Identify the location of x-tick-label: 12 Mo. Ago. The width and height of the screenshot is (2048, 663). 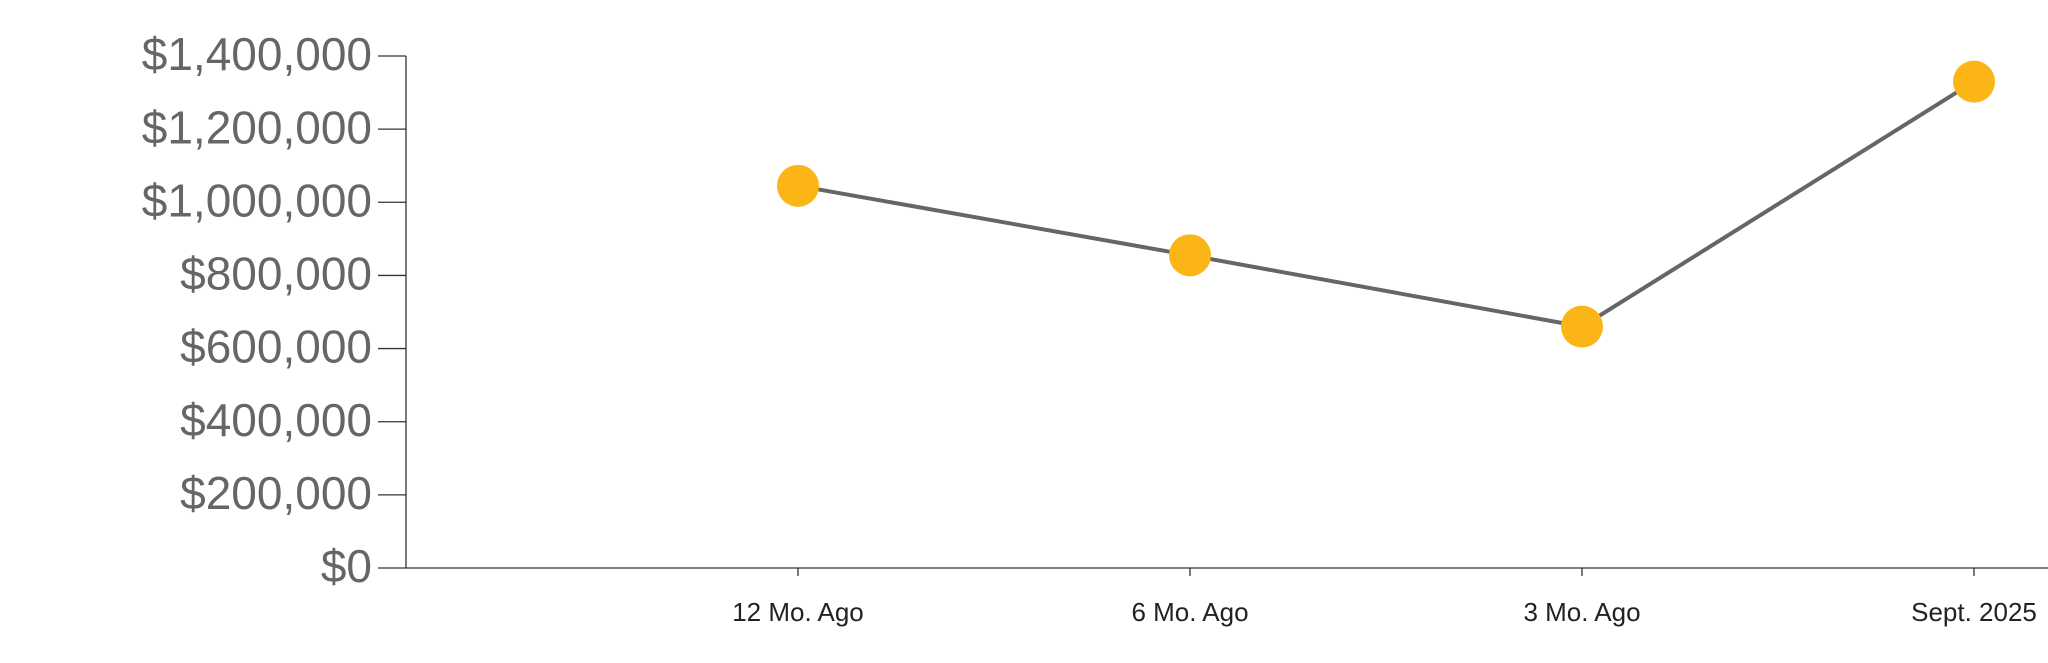
(798, 612).